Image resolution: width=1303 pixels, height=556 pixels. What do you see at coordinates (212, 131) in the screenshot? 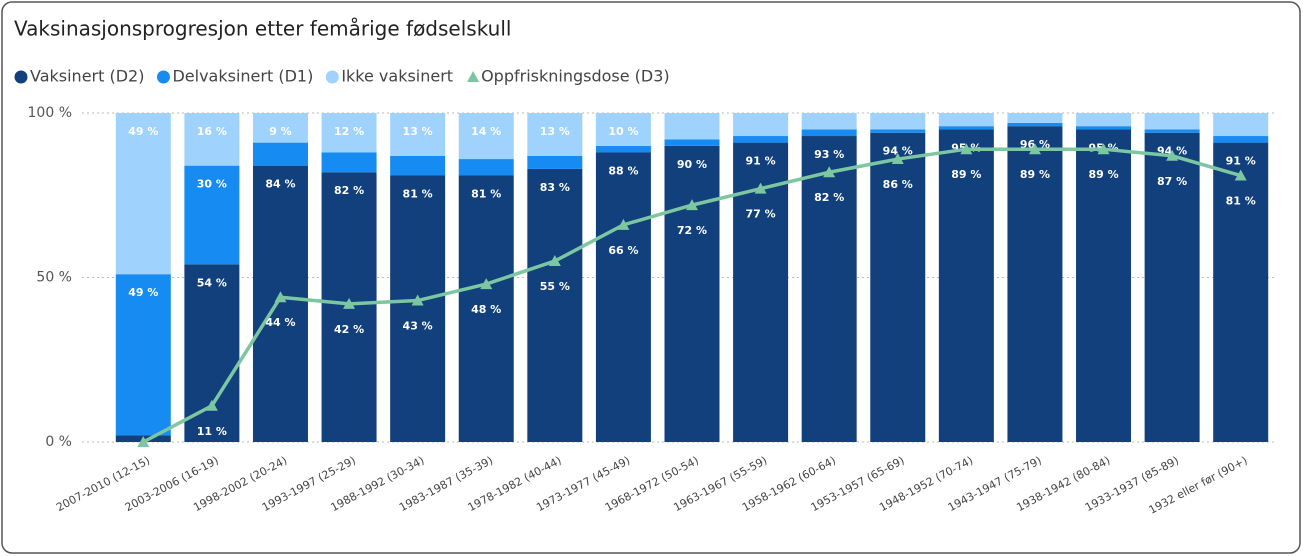
I see `data-label: 16 %` at bounding box center [212, 131].